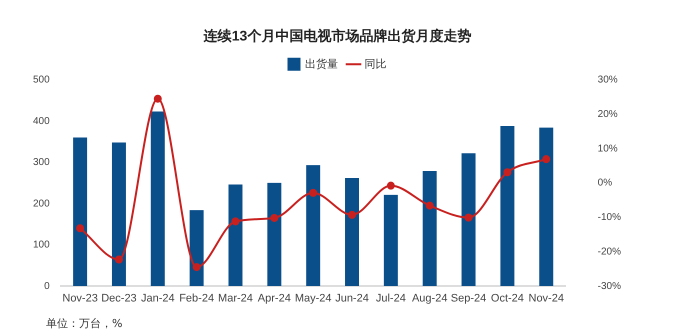 The width and height of the screenshot is (685, 336). What do you see at coordinates (608, 114) in the screenshot?
I see `y2-tick-label: 20%` at bounding box center [608, 114].